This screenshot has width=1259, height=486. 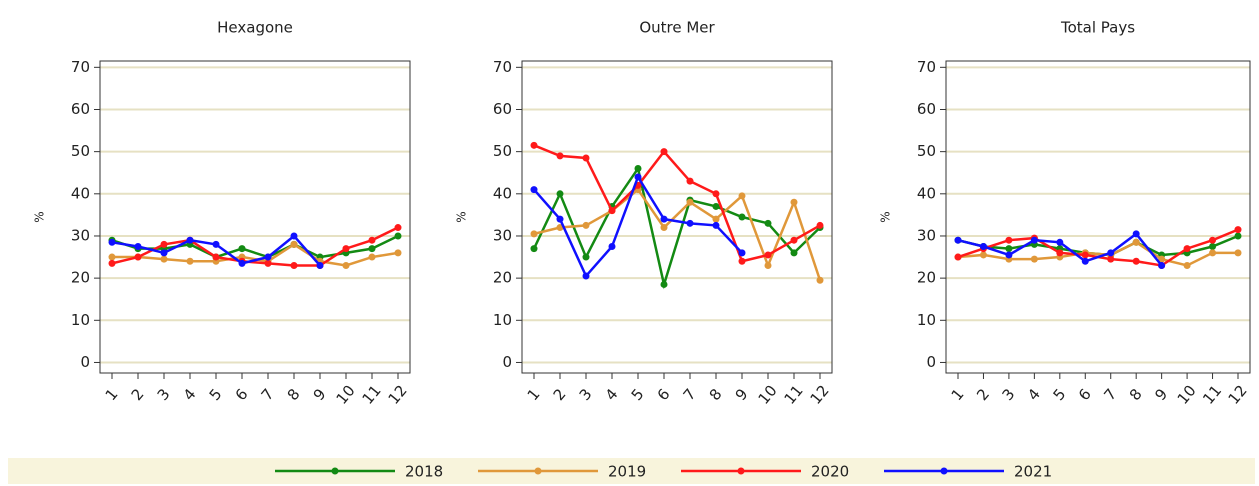 I want to click on y-tick-label: 50, so click(x=80, y=151).